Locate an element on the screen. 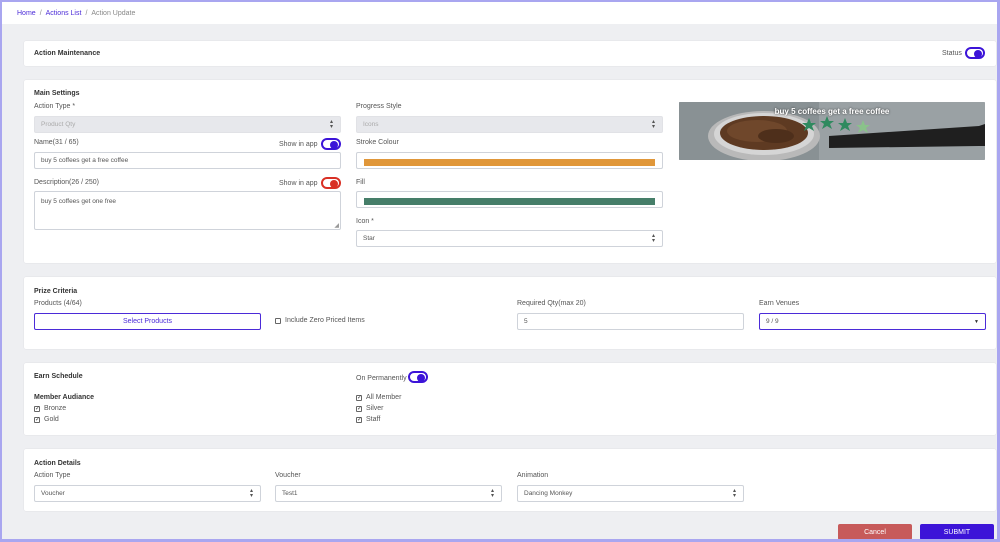 The width and height of the screenshot is (1000, 542). member-silver-label: Silver is located at coordinates (375, 408).